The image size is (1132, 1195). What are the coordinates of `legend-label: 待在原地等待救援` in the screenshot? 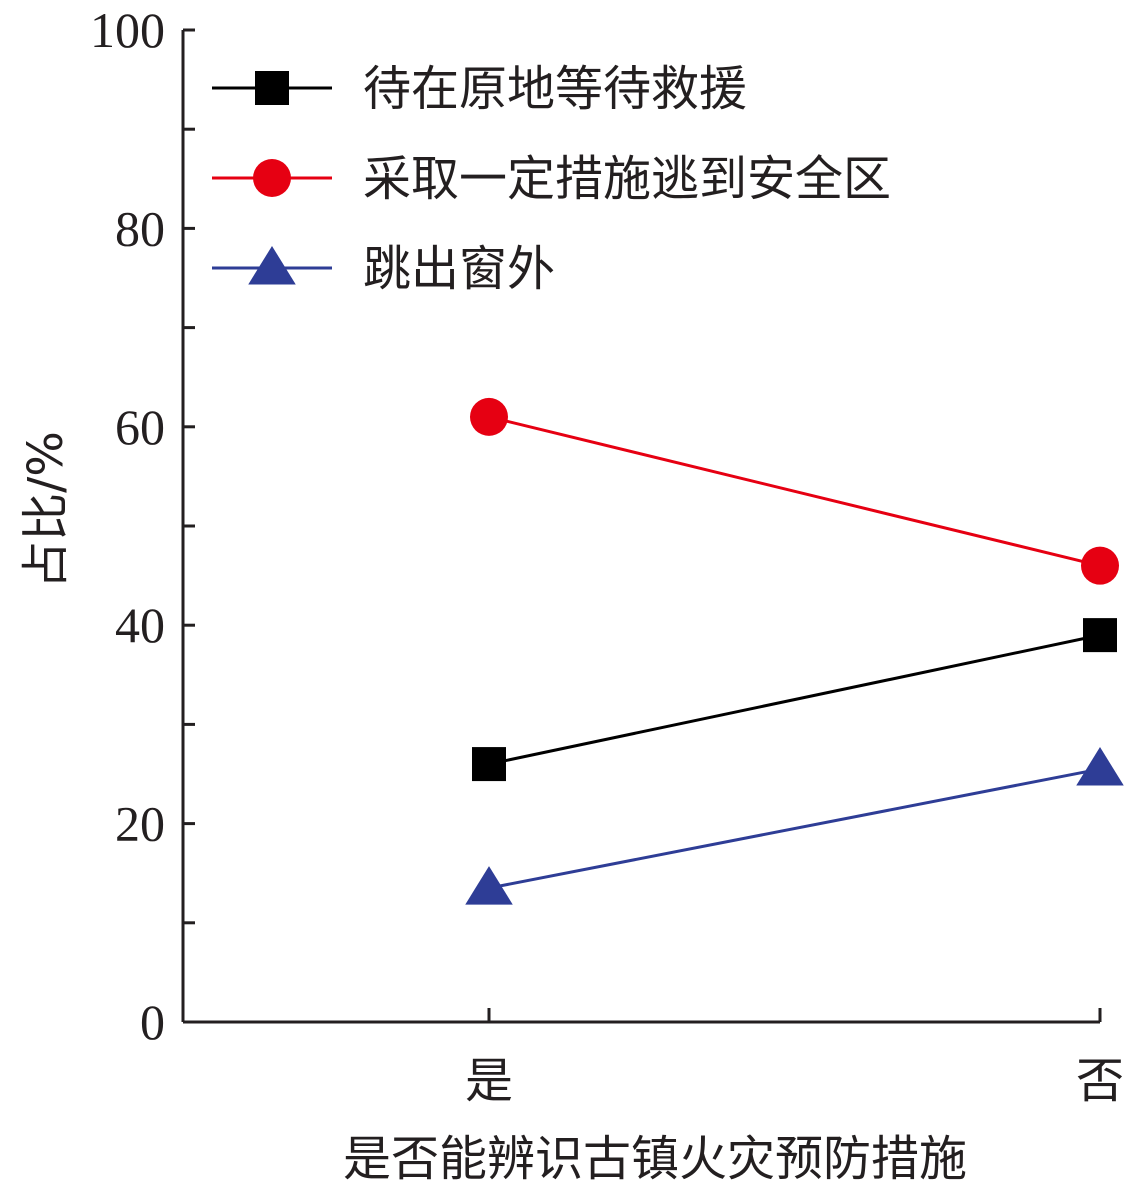 It's located at (555, 89).